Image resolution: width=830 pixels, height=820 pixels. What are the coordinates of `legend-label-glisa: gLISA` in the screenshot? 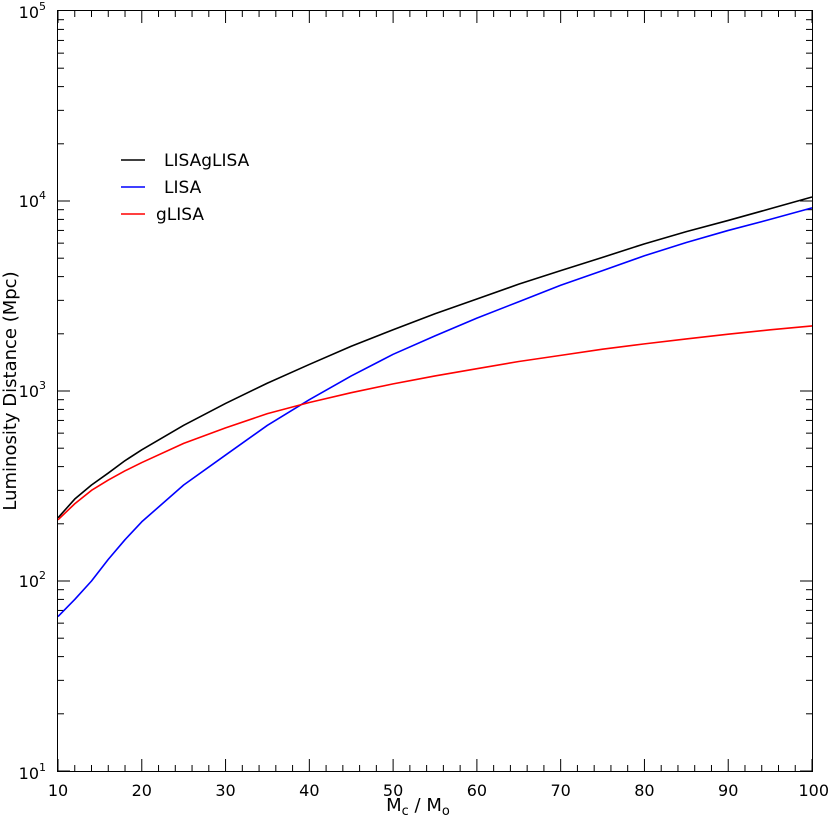 It's located at (180, 215).